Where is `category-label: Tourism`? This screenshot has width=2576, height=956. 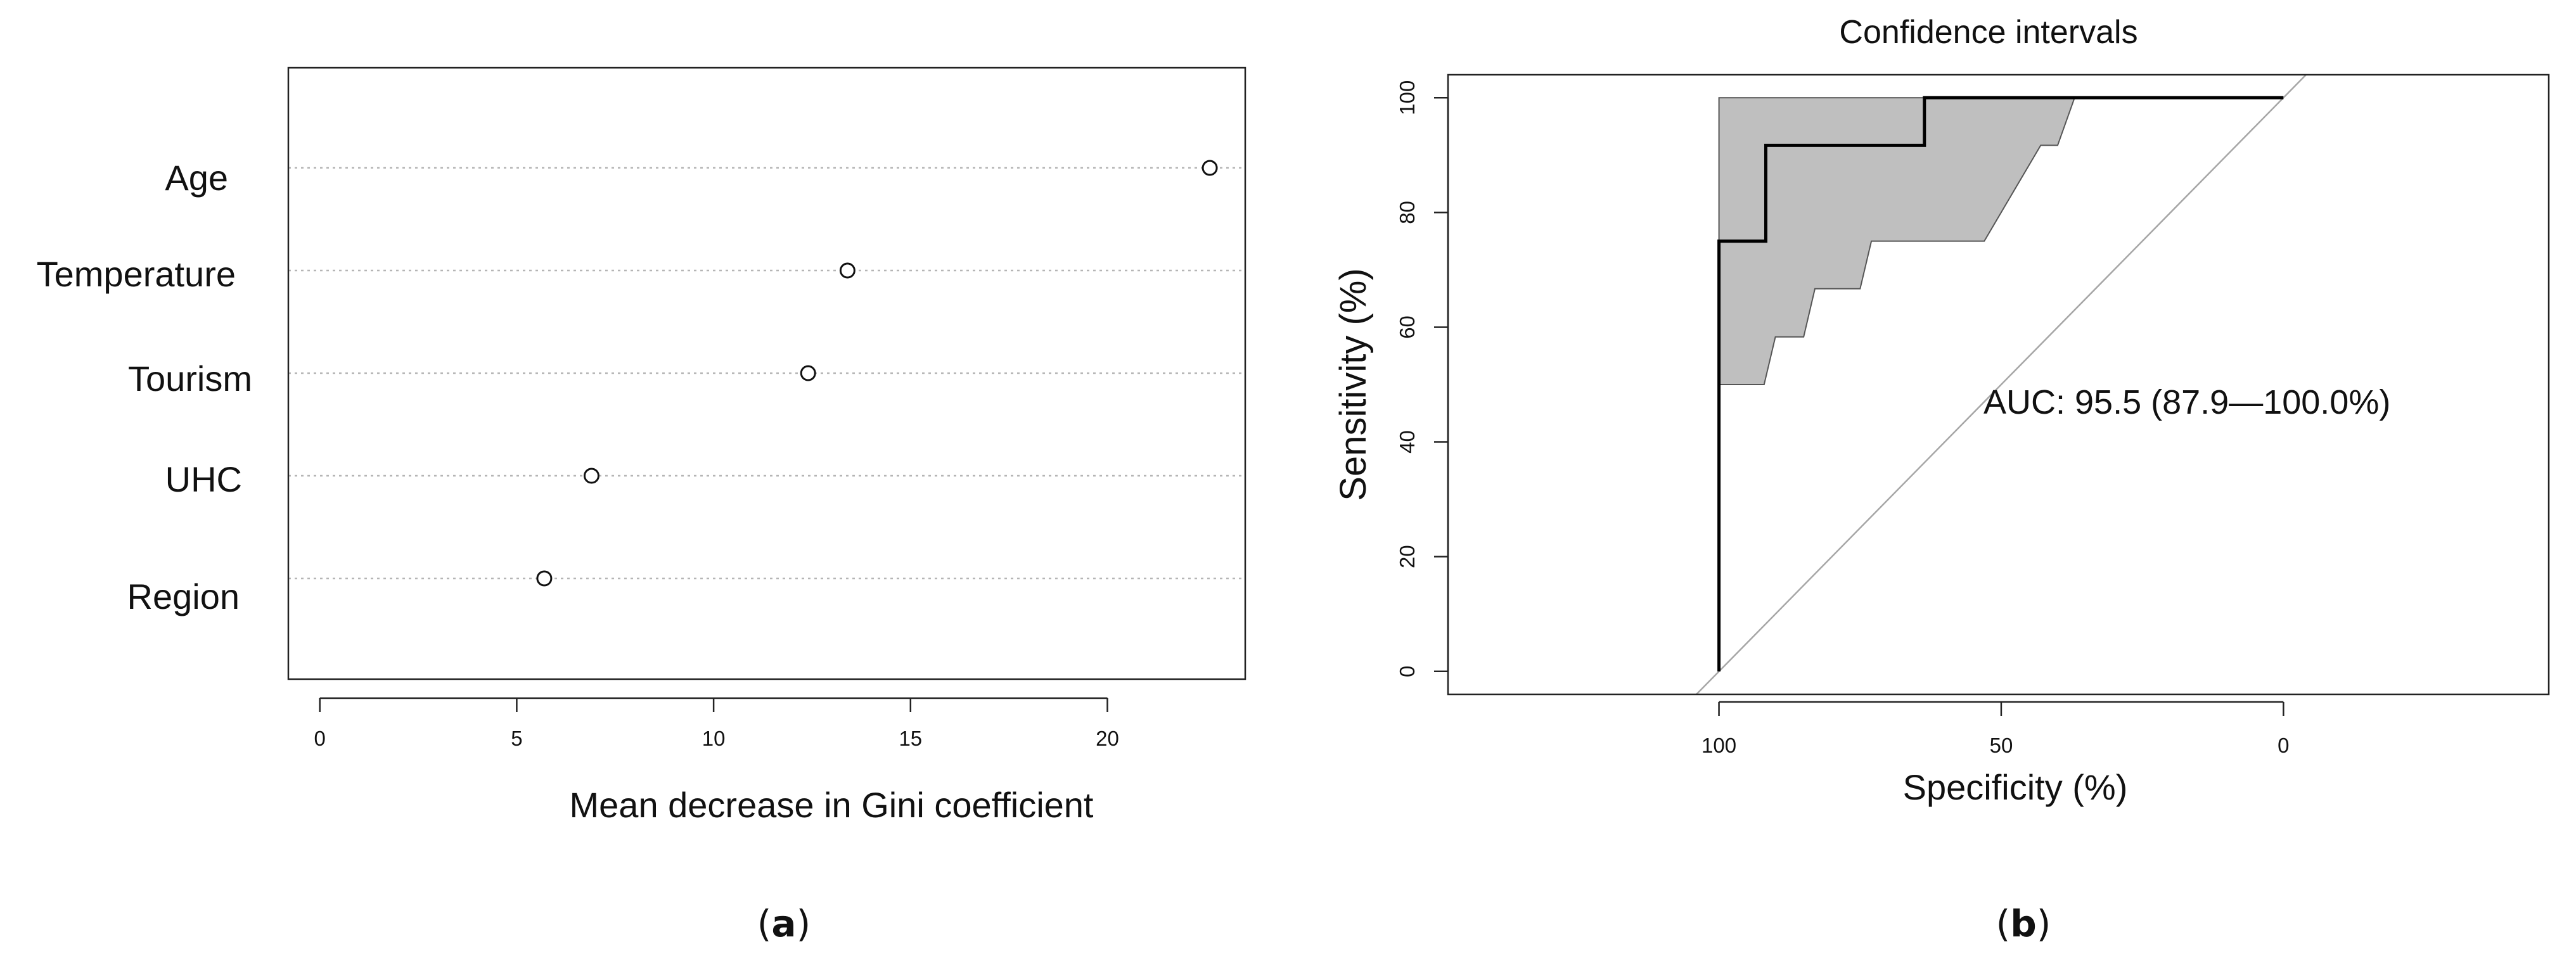
category-label: Tourism is located at coordinates (190, 378).